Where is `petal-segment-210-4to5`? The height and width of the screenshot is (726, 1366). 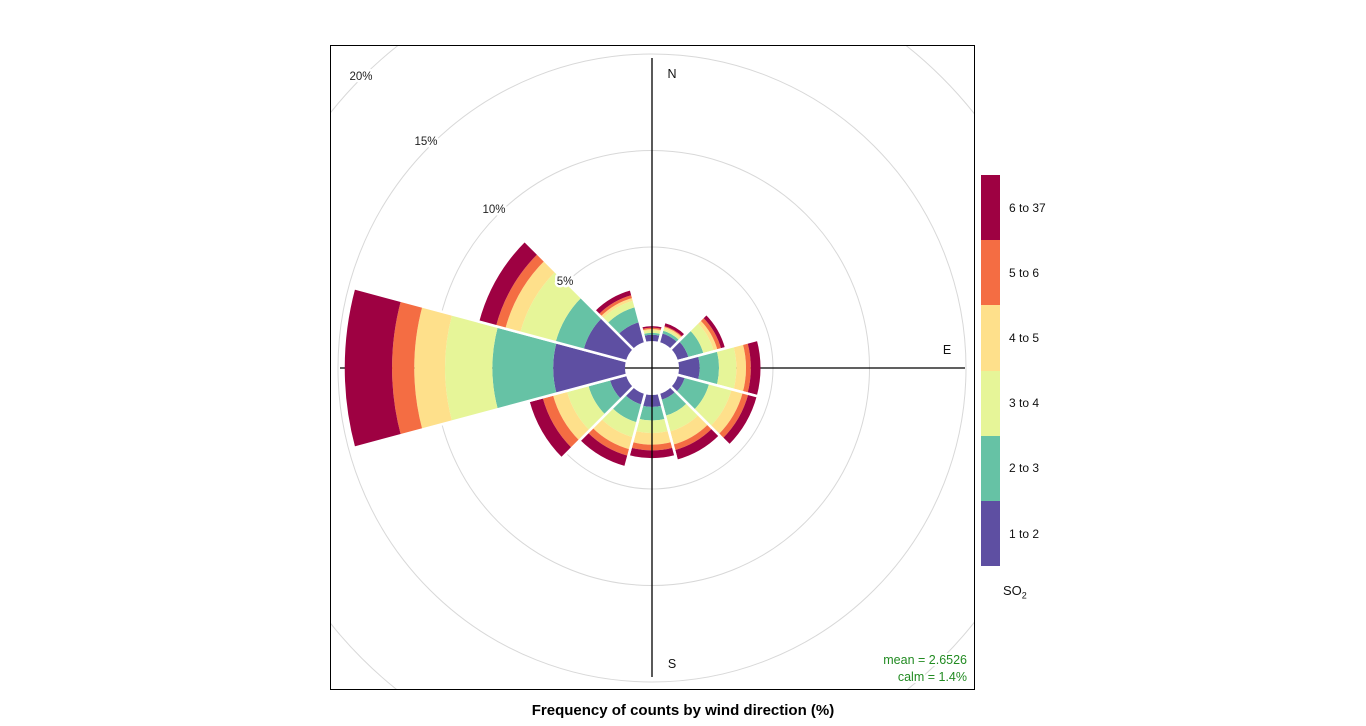
petal-segment-210-4to5 is located at coordinates (613, 434).